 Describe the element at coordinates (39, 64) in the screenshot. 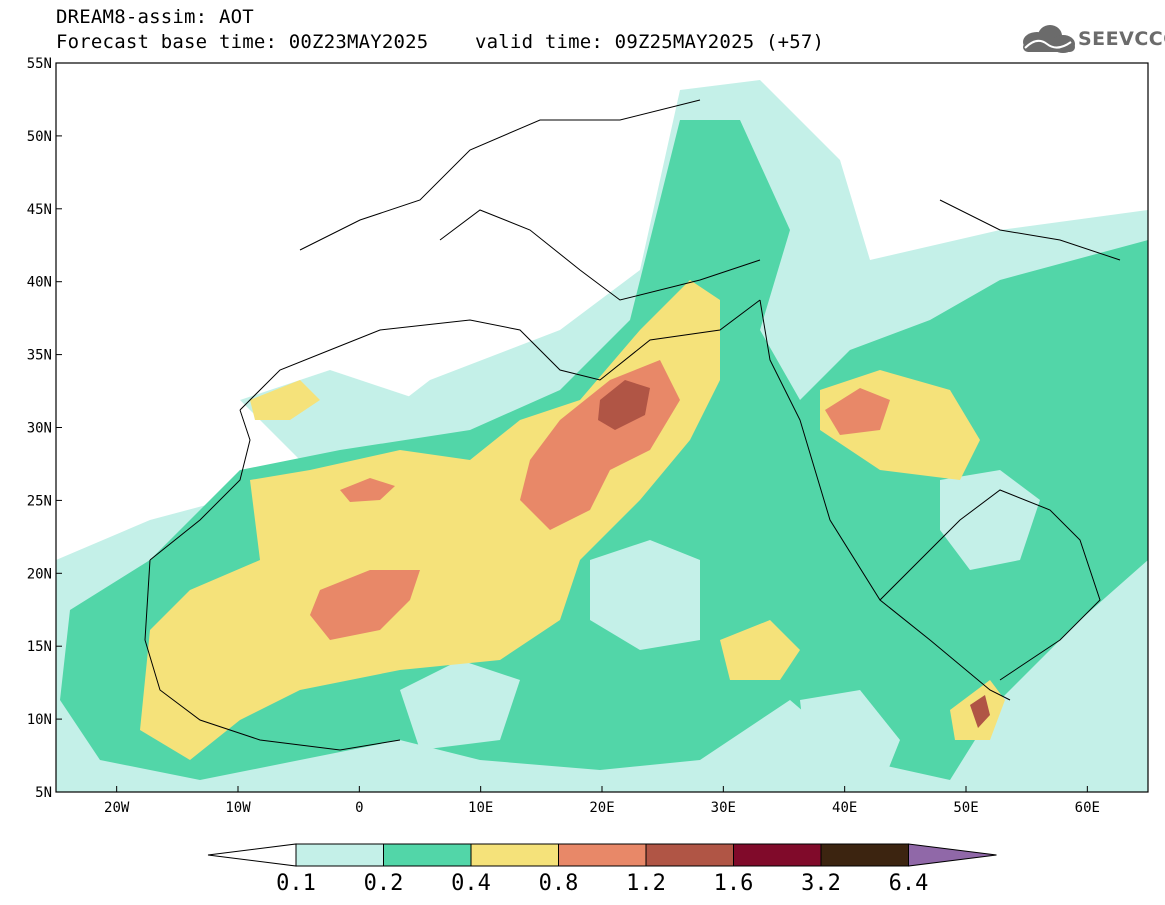

I see `lat-tick-label: 55N` at that location.